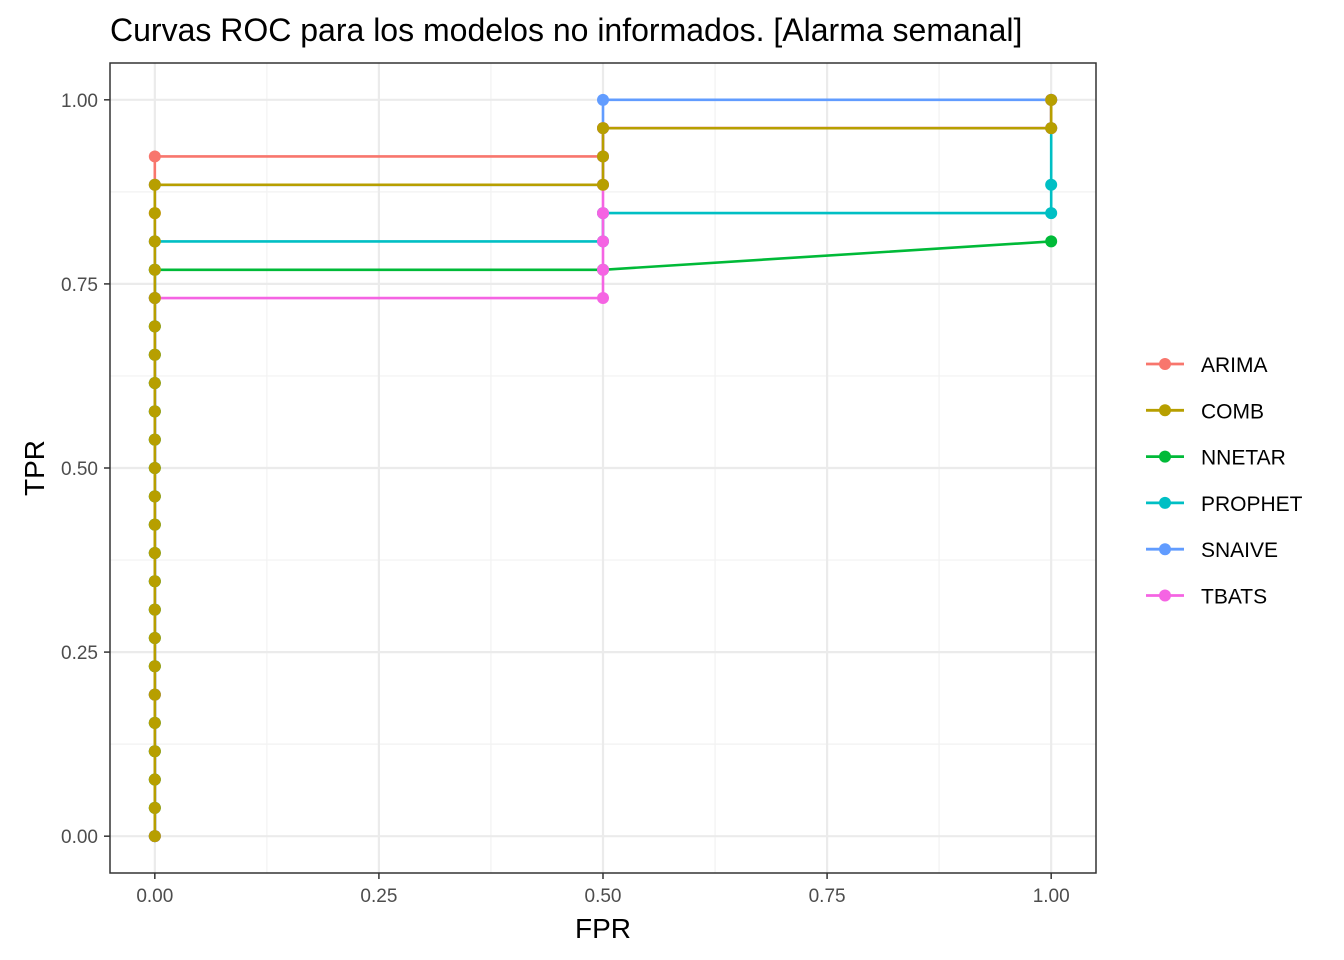 The width and height of the screenshot is (1344, 960). I want to click on x-tick-label: 0.75, so click(827, 896).